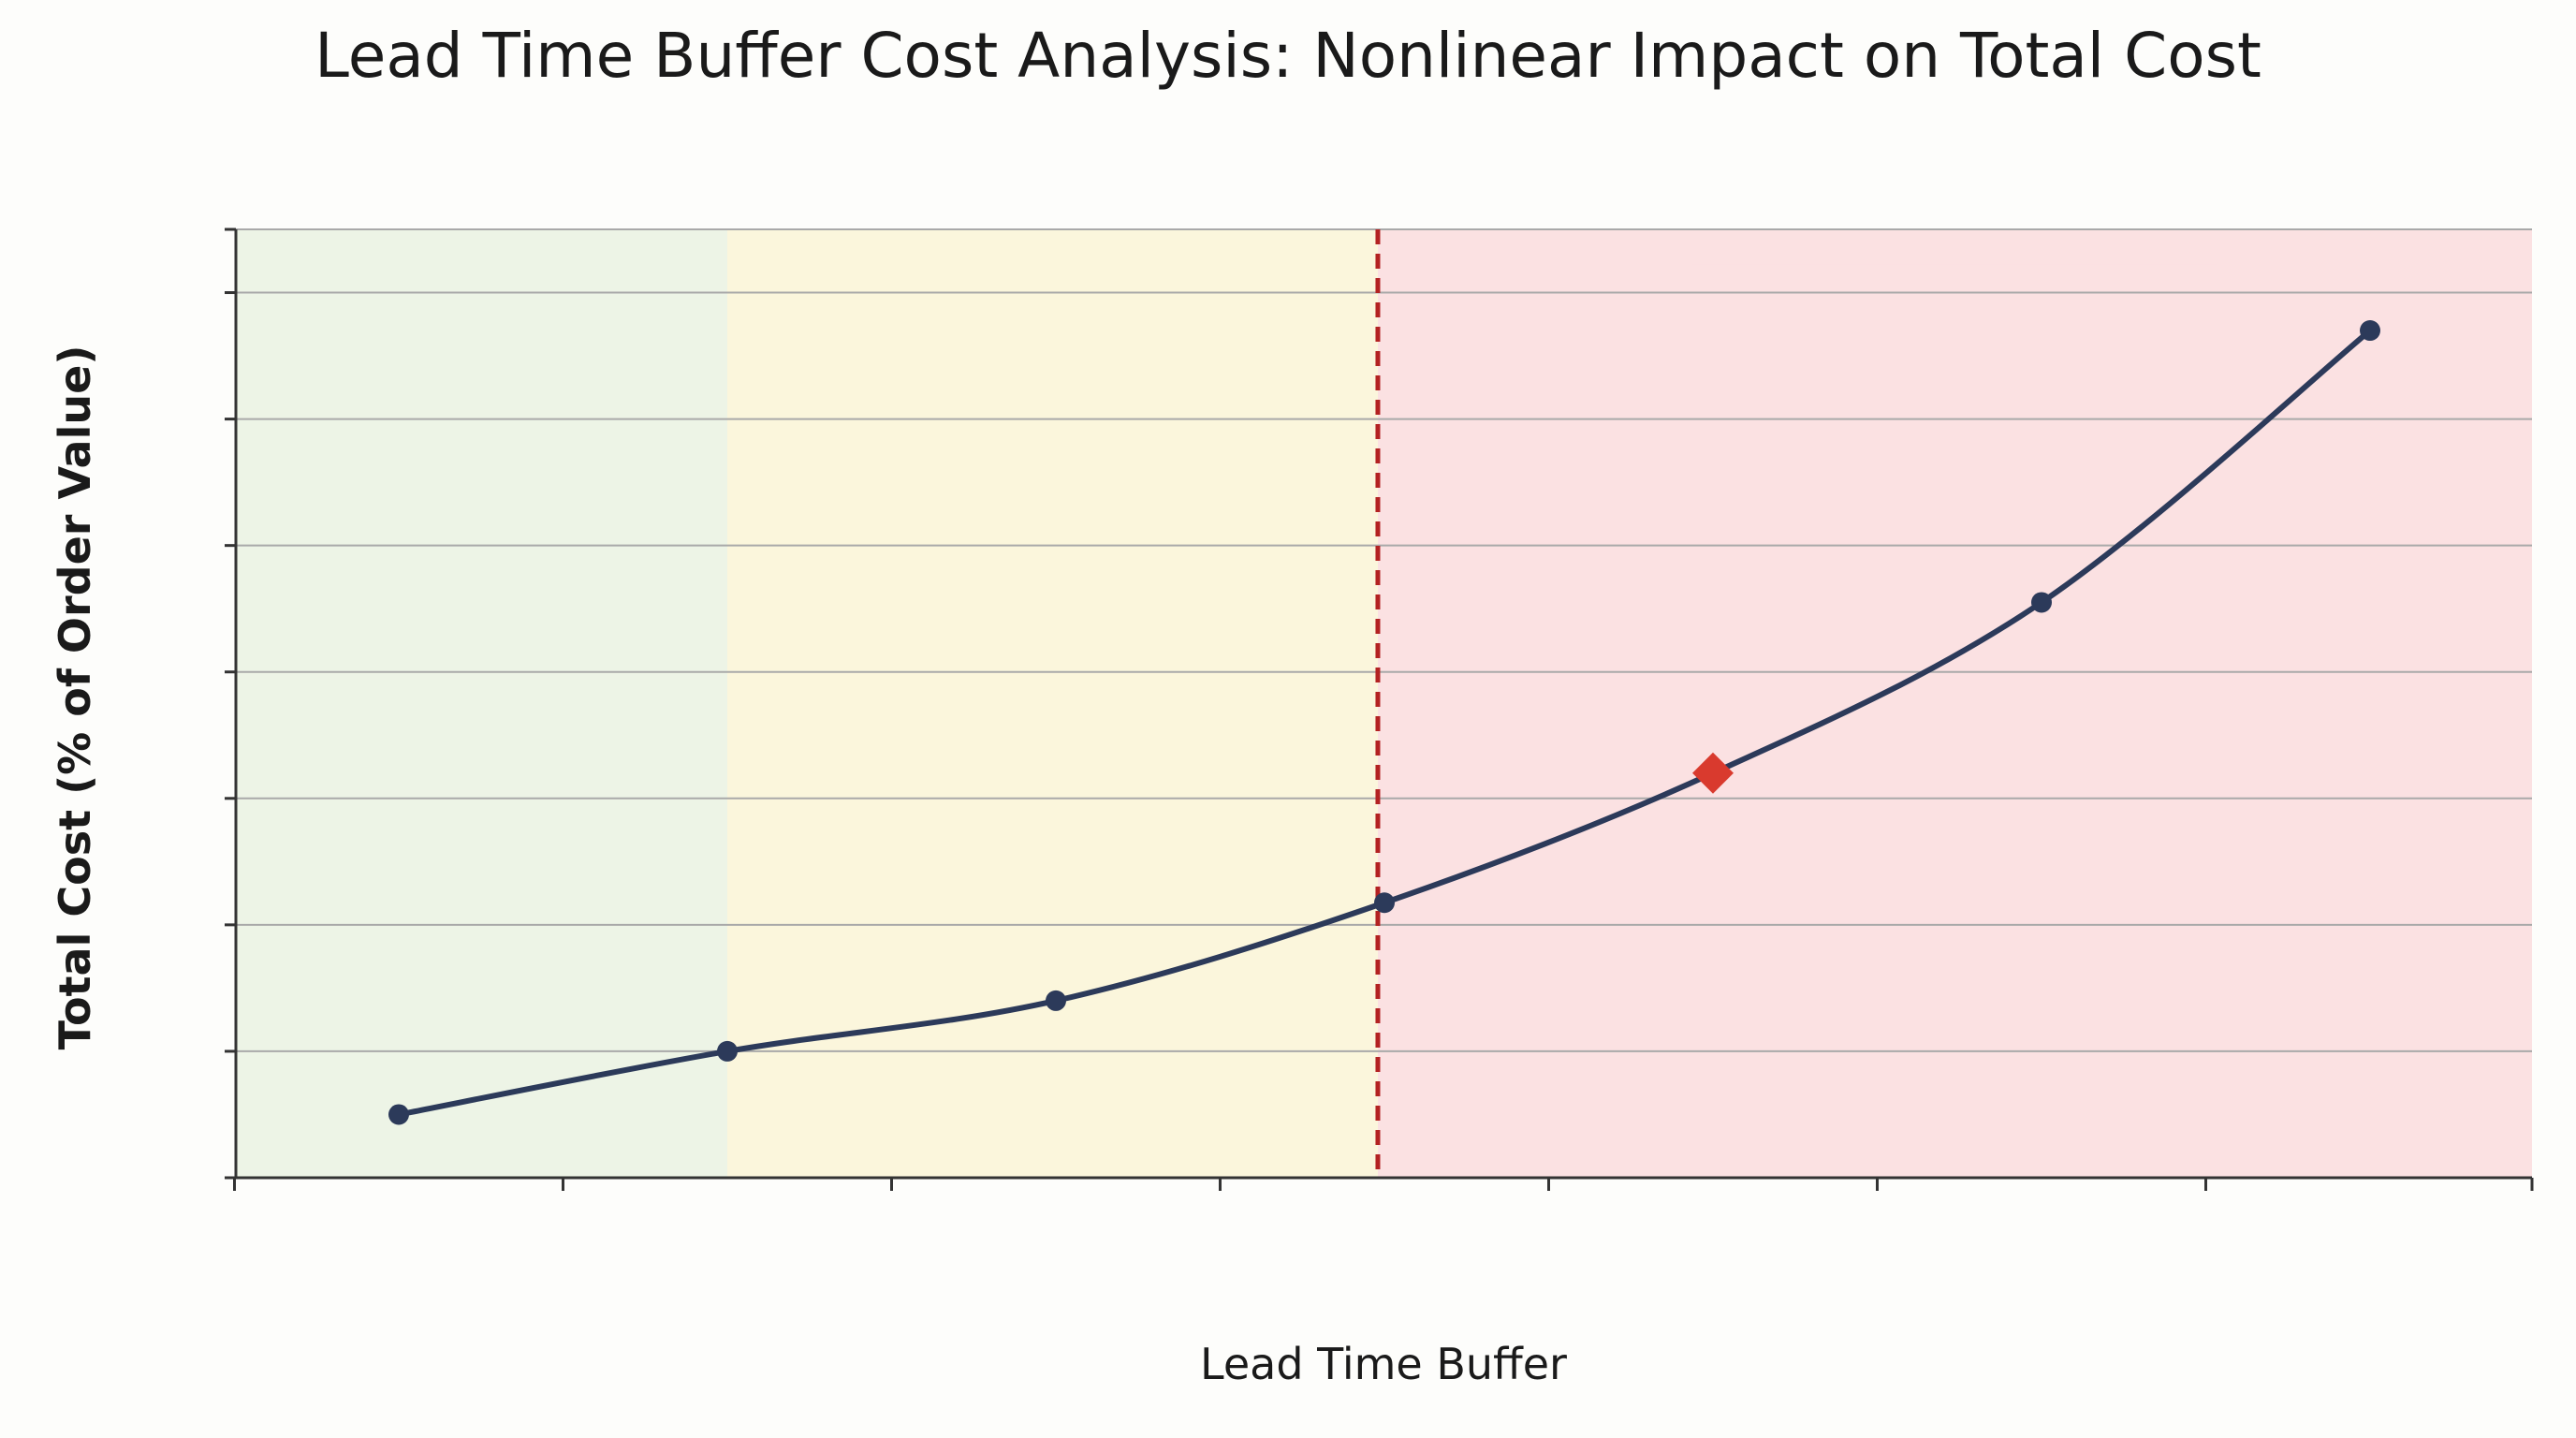 The width and height of the screenshot is (2576, 1438). I want to click on x-axis-title: Lead Time Buffer, so click(1383, 1364).